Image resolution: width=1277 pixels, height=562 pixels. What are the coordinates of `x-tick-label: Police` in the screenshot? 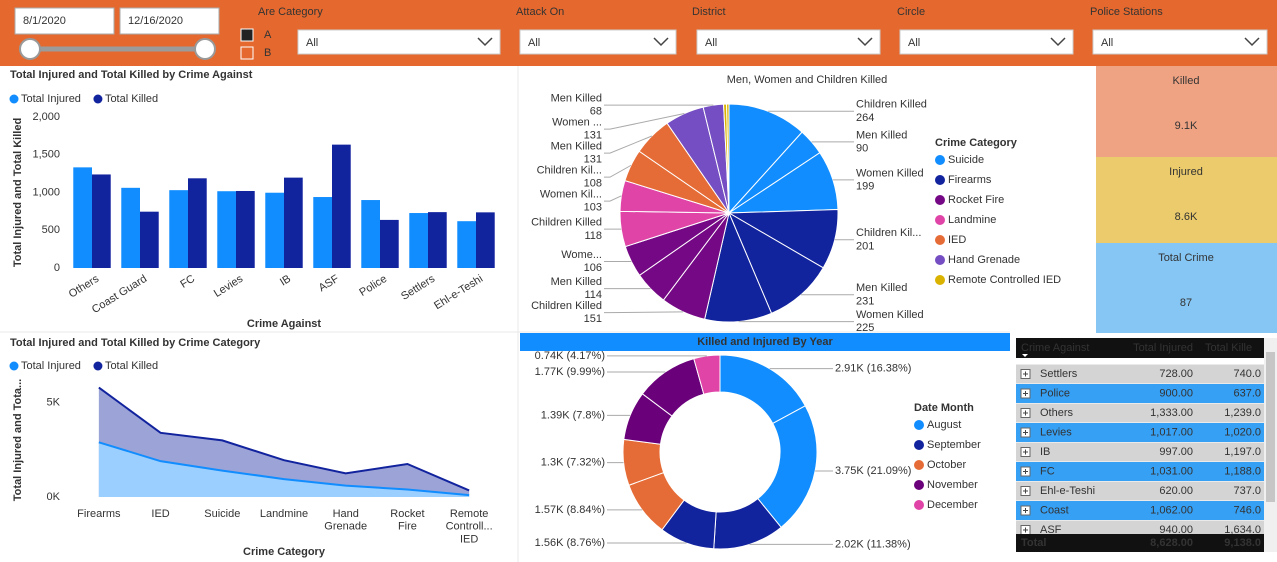 It's located at (373, 286).